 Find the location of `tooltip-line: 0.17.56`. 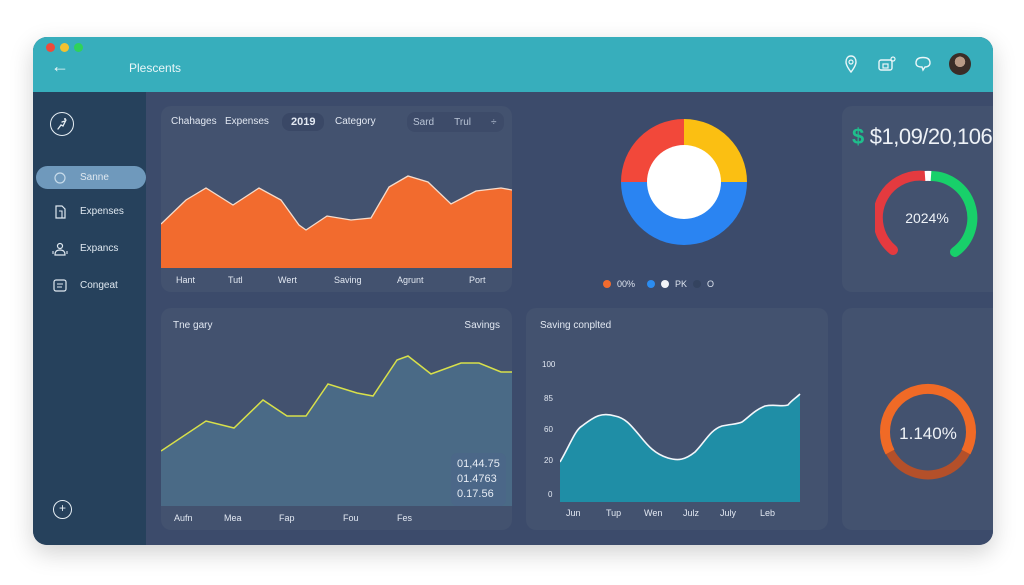

tooltip-line: 0.17.56 is located at coordinates (475, 494).